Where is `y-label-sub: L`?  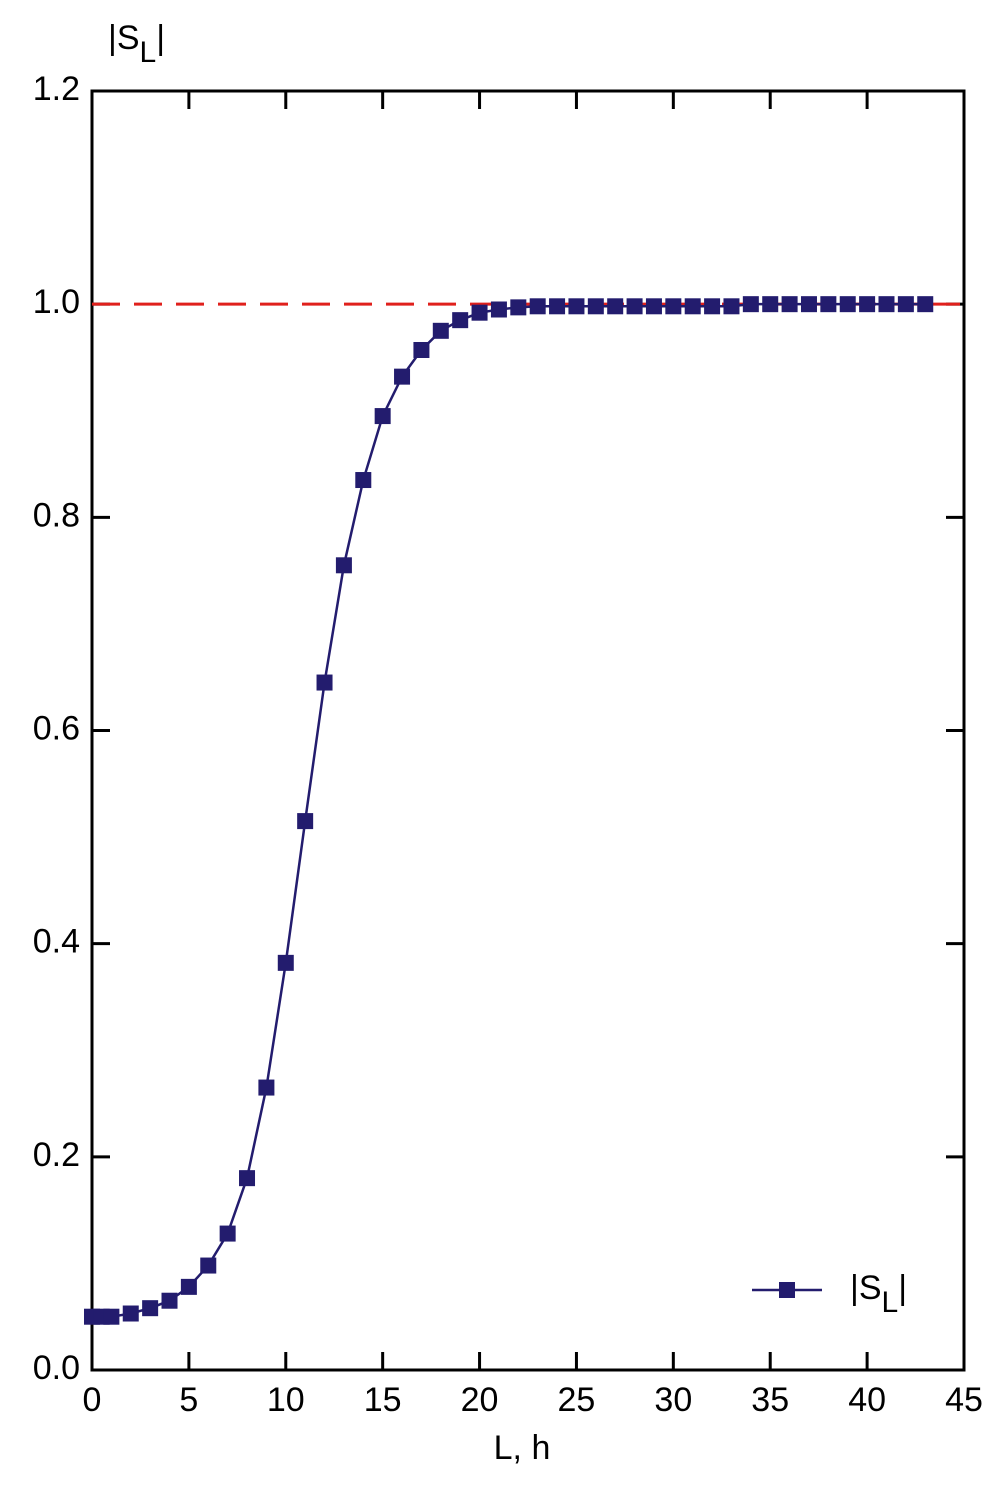
y-label-sub: L is located at coordinates (148, 52).